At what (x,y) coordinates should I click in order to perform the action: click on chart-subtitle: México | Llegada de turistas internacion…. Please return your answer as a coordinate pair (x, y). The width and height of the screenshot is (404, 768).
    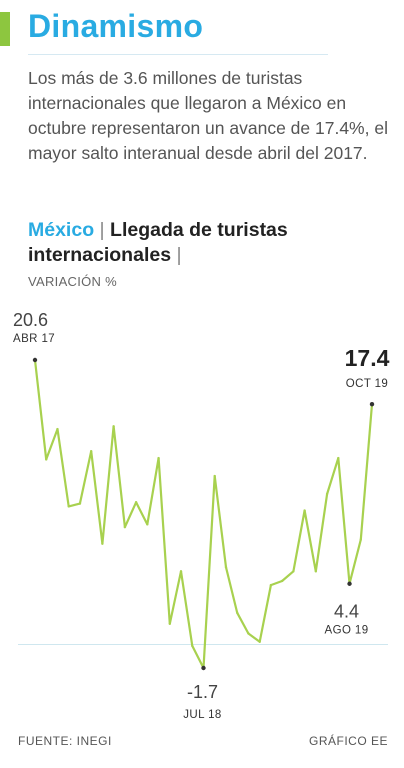
    Looking at the image, I should click on (208, 243).